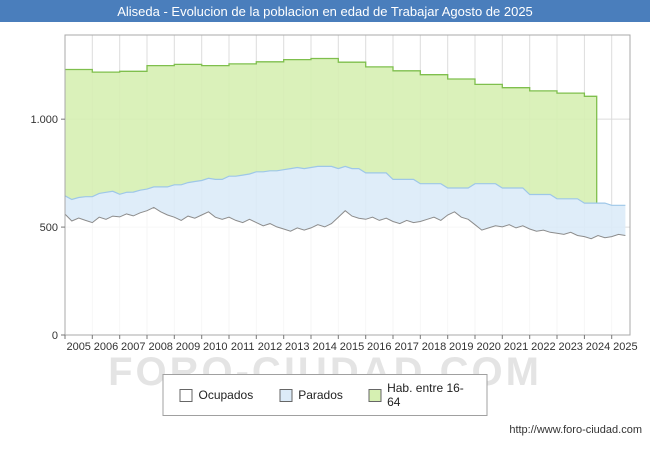  I want to click on legend-label-ocupados: Ocupados, so click(226, 395).